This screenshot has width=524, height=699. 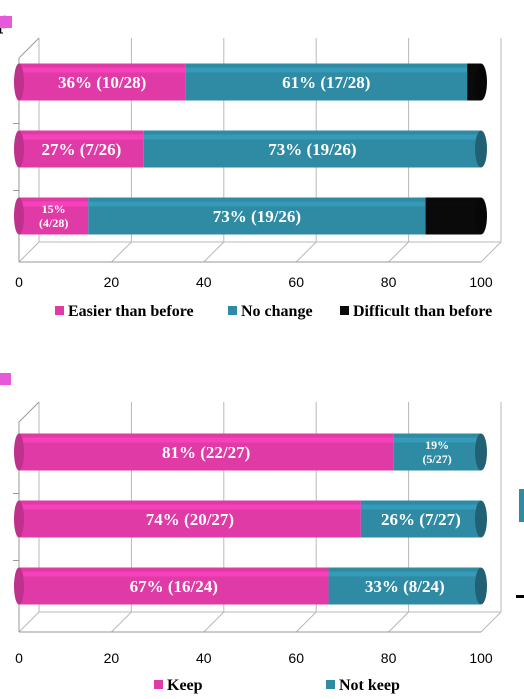 I want to click on legend-label: Keep, so click(x=185, y=685).